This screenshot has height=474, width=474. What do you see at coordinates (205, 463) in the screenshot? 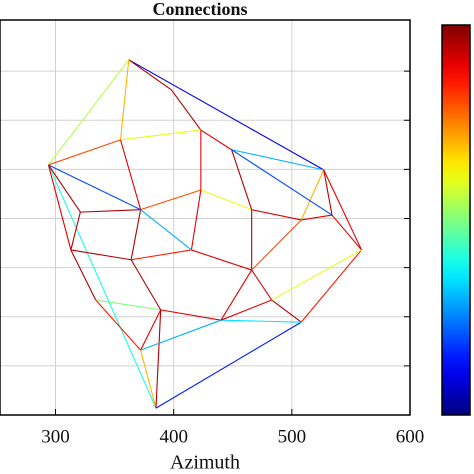
I see `x-axis-label: Azimuth` at bounding box center [205, 463].